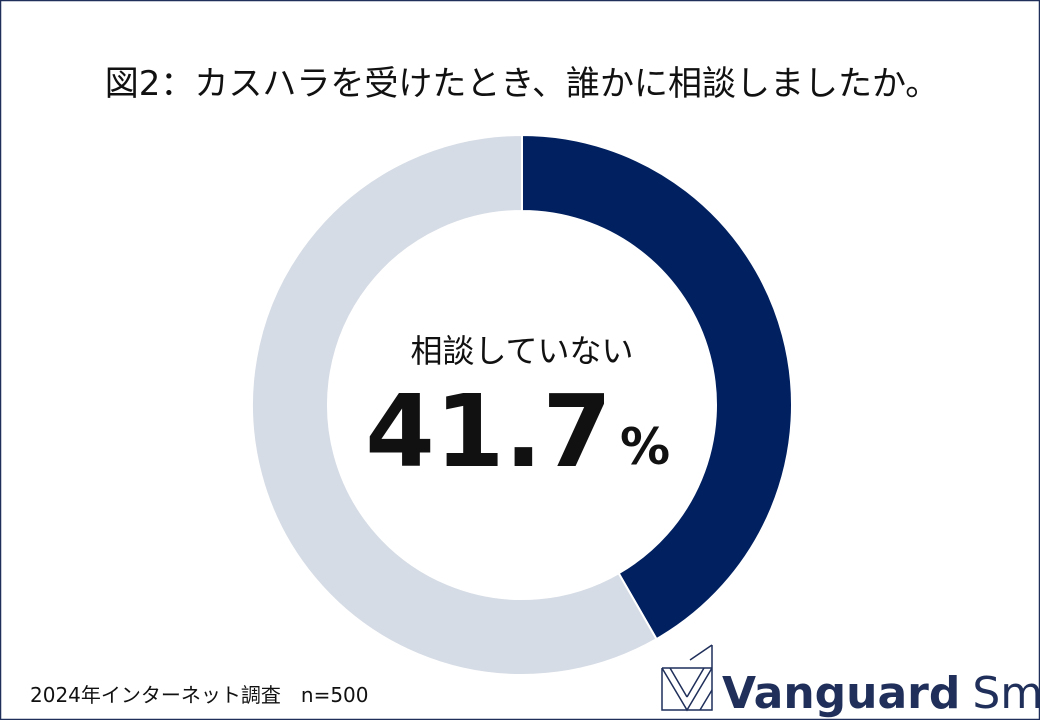 The width and height of the screenshot is (1040, 720). What do you see at coordinates (488, 431) in the screenshot?
I see `center-value: 41.7` at bounding box center [488, 431].